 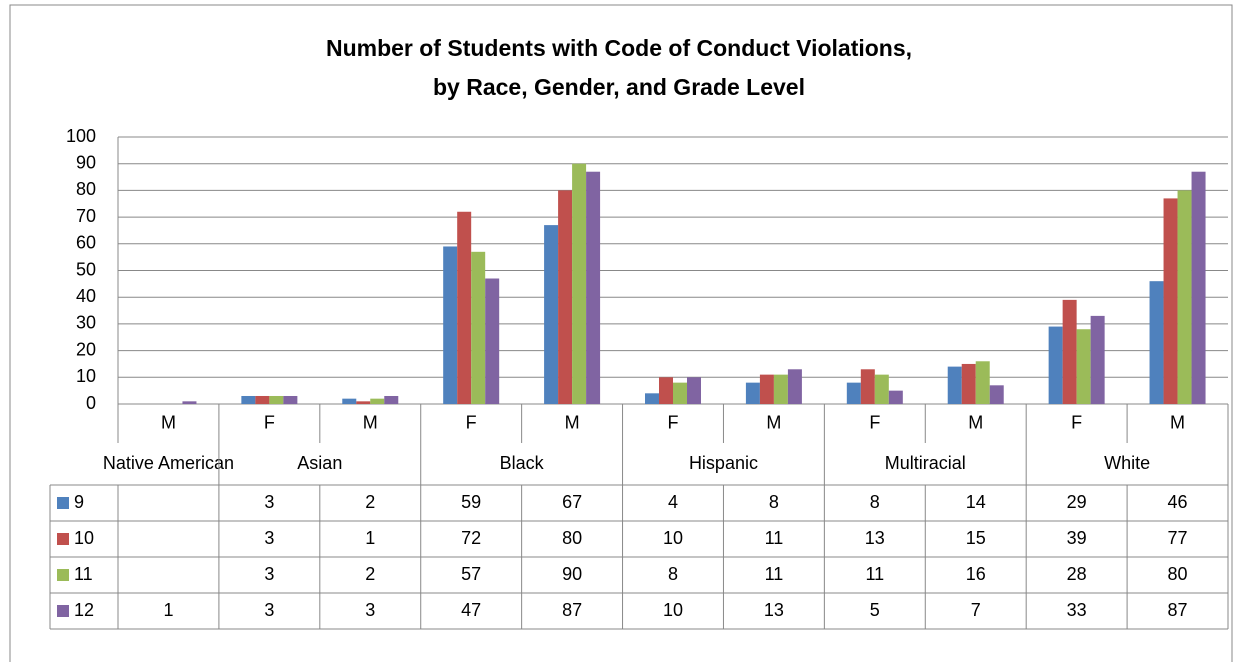 I want to click on table-value: 80, so click(x=1178, y=574).